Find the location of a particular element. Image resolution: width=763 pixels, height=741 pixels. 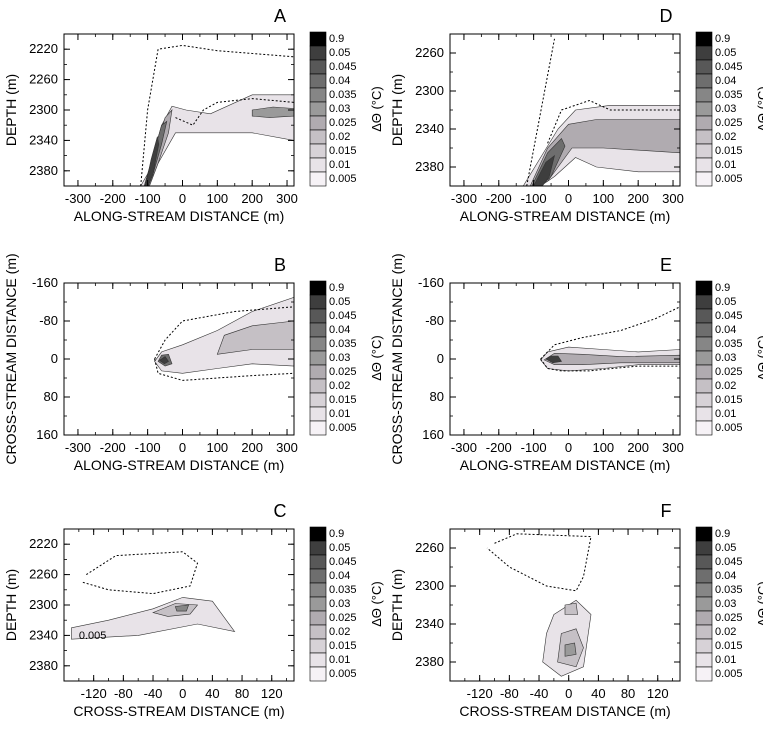

contour-annotation: 0.005 is located at coordinates (93, 636).